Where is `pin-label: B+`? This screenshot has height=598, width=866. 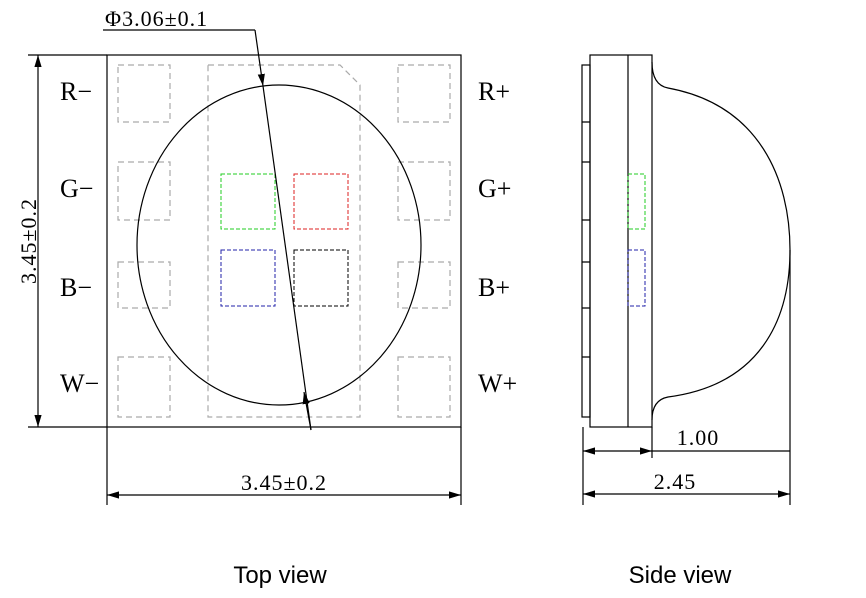
pin-label: B+ is located at coordinates (494, 287).